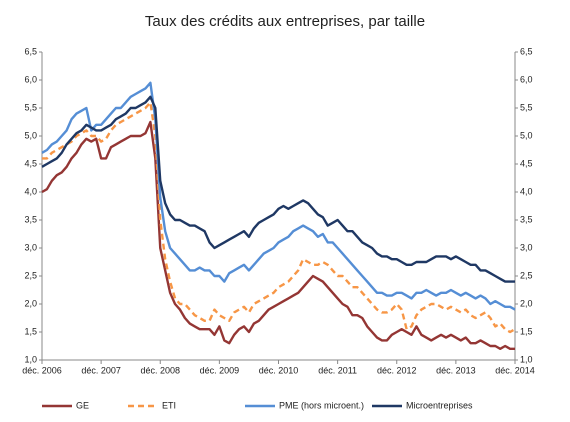 This screenshot has width=570, height=422. I want to click on y2-tick-label: 4,0, so click(526, 191).